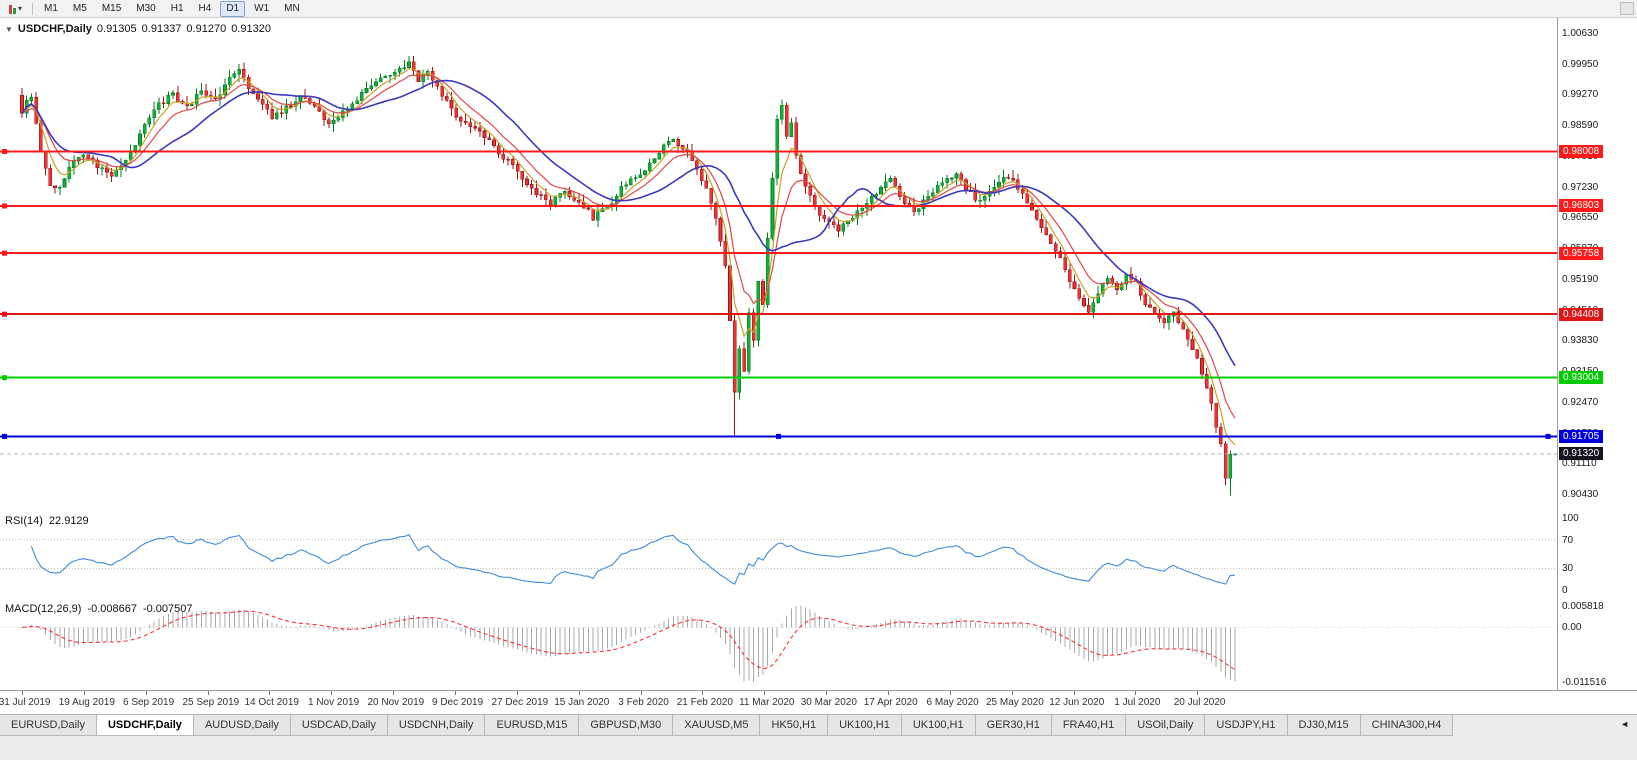 This screenshot has width=1637, height=760. I want to click on symbol-tab-usdchf-daily: USDCHF,Daily, so click(144, 725).